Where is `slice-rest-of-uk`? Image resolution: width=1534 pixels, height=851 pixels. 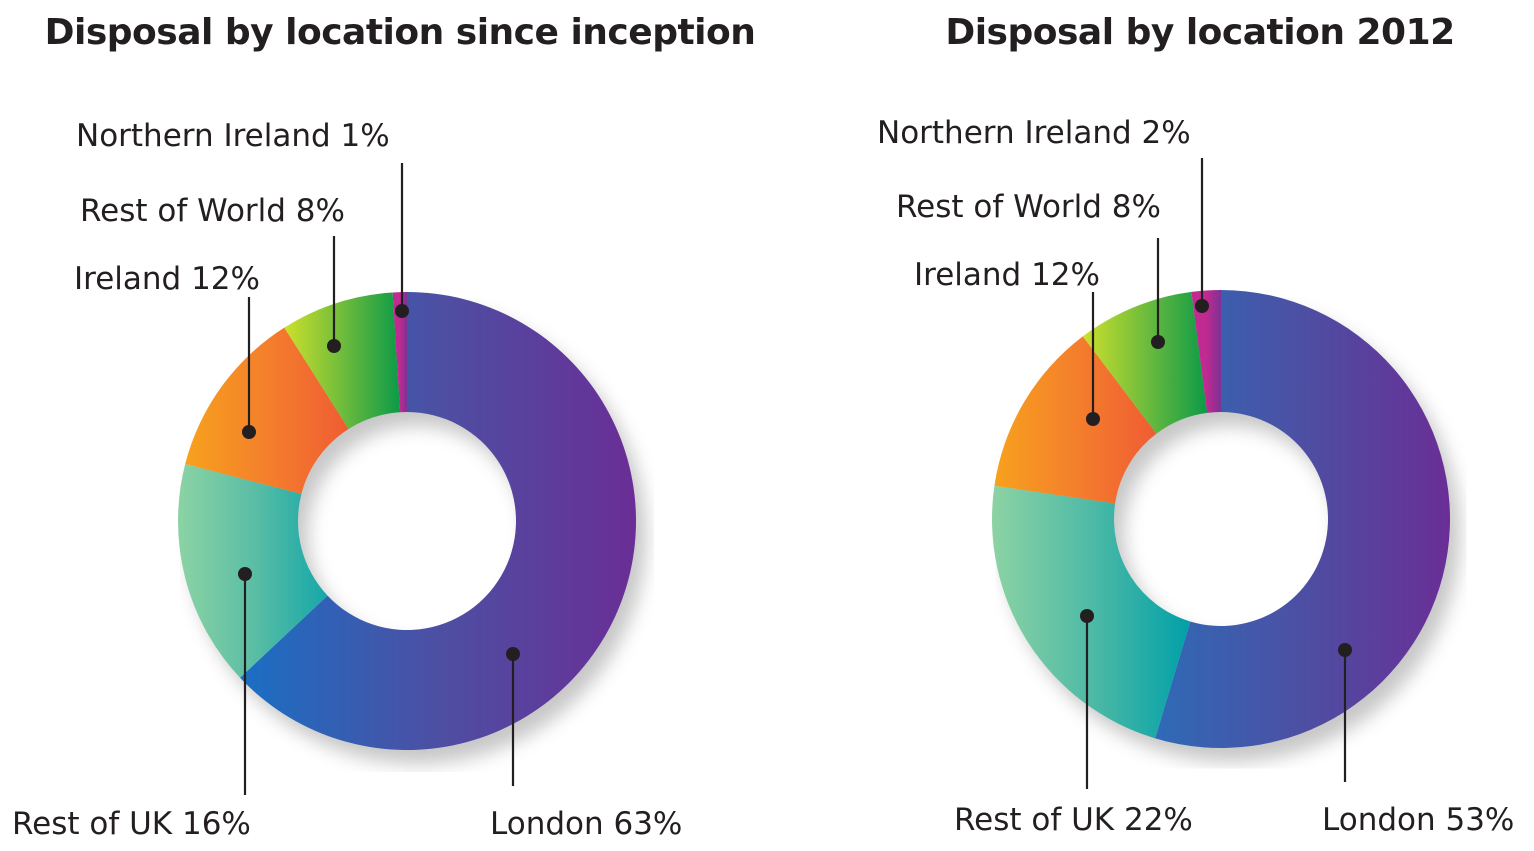 slice-rest-of-uk is located at coordinates (253, 571).